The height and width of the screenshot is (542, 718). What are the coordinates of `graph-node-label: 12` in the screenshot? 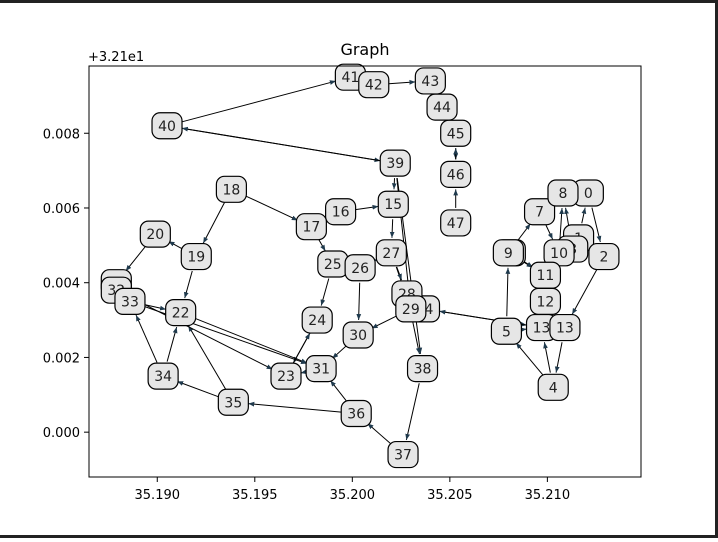 It's located at (546, 302).